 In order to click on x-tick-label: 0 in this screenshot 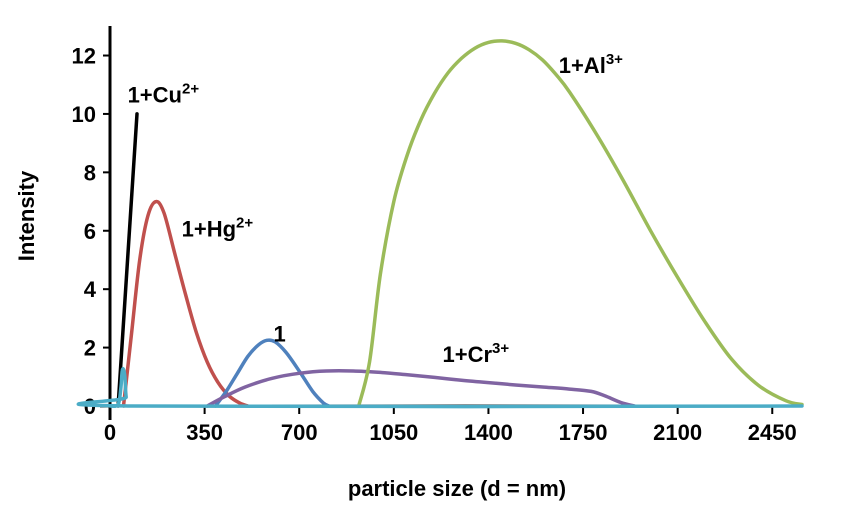, I will do `click(110, 432)`.